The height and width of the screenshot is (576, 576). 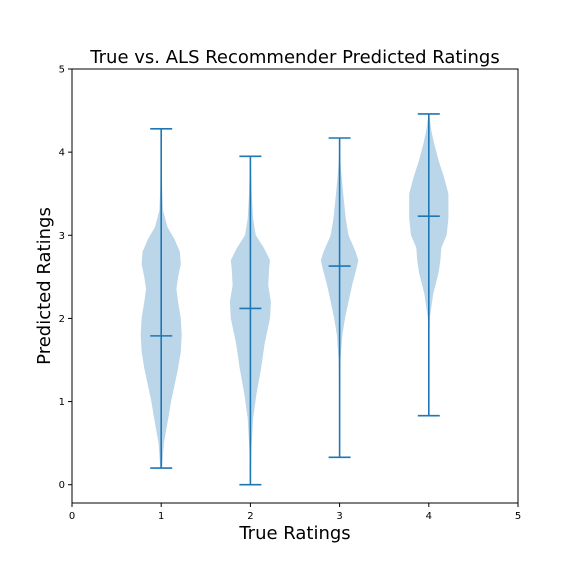 I want to click on y-tick-label: 1, so click(x=62, y=402).